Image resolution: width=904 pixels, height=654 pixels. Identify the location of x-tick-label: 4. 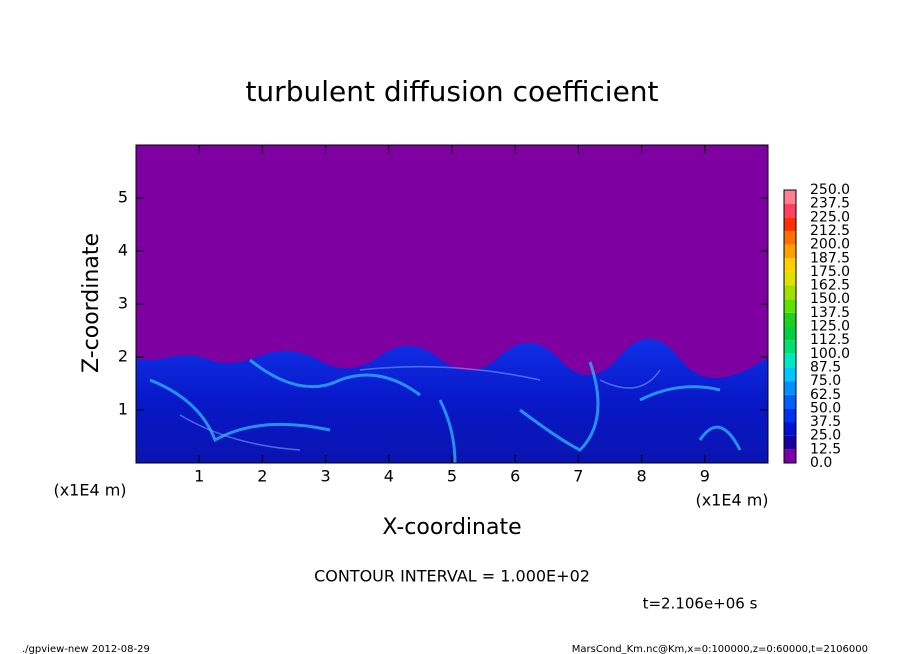
(389, 476).